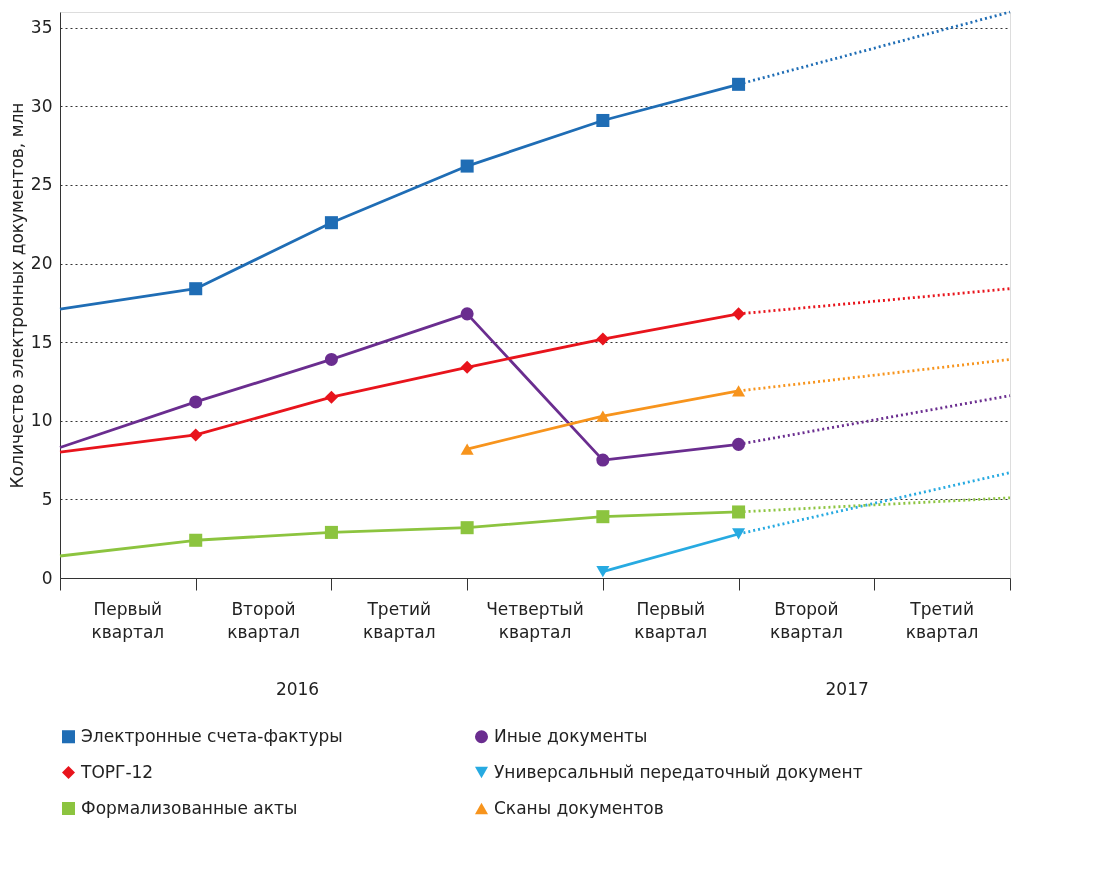  Describe the element at coordinates (297, 689) in the screenshot. I see `text: 2016` at that location.